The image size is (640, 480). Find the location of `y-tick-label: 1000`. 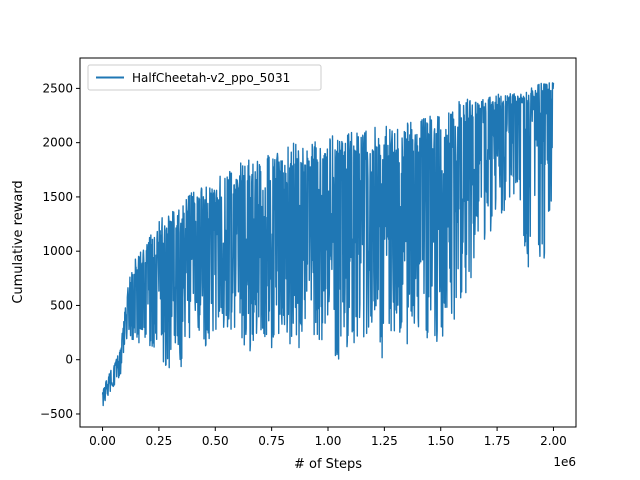

y-tick-label: 1000 is located at coordinates (57, 251).